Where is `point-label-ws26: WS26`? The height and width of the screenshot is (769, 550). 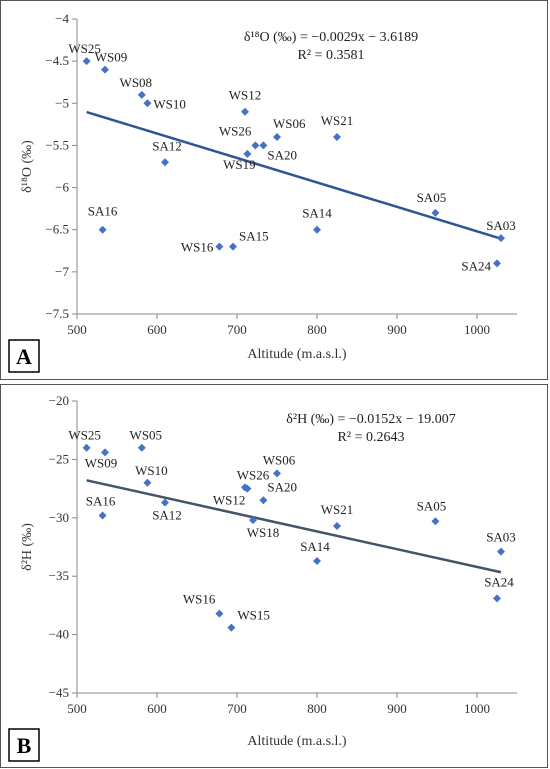
point-label-ws26: WS26 is located at coordinates (253, 474).